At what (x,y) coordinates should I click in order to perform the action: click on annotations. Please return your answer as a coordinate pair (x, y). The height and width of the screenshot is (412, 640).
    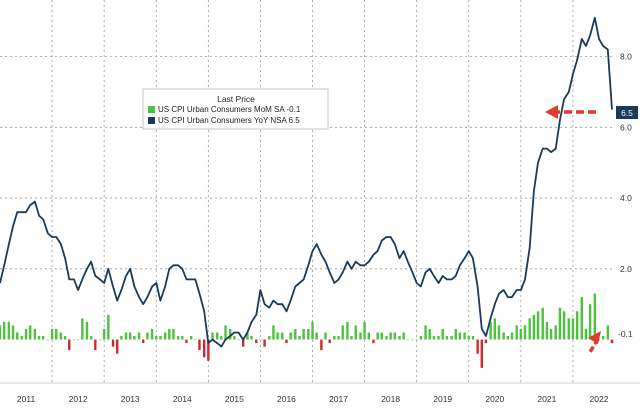
    Looking at the image, I should click on (573, 229).